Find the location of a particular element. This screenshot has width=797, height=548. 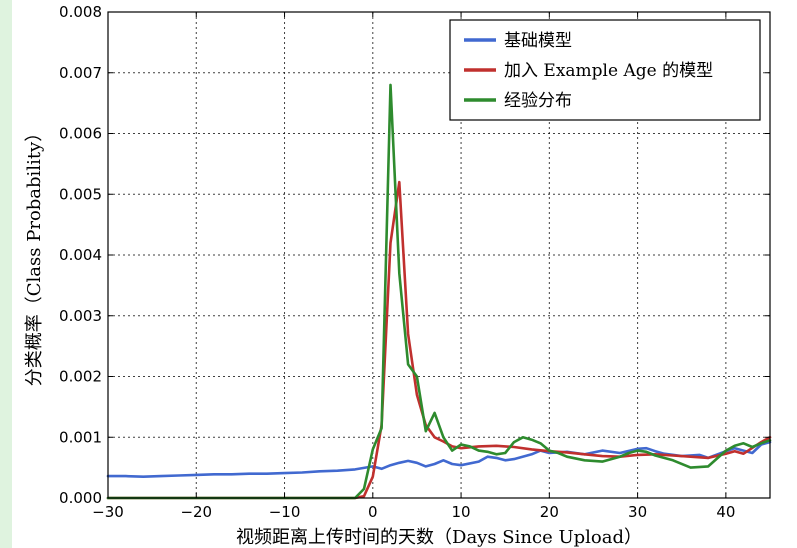

x-axis-title: 视频距离上传时间的天数（Days Since Upload） is located at coordinates (439, 537).